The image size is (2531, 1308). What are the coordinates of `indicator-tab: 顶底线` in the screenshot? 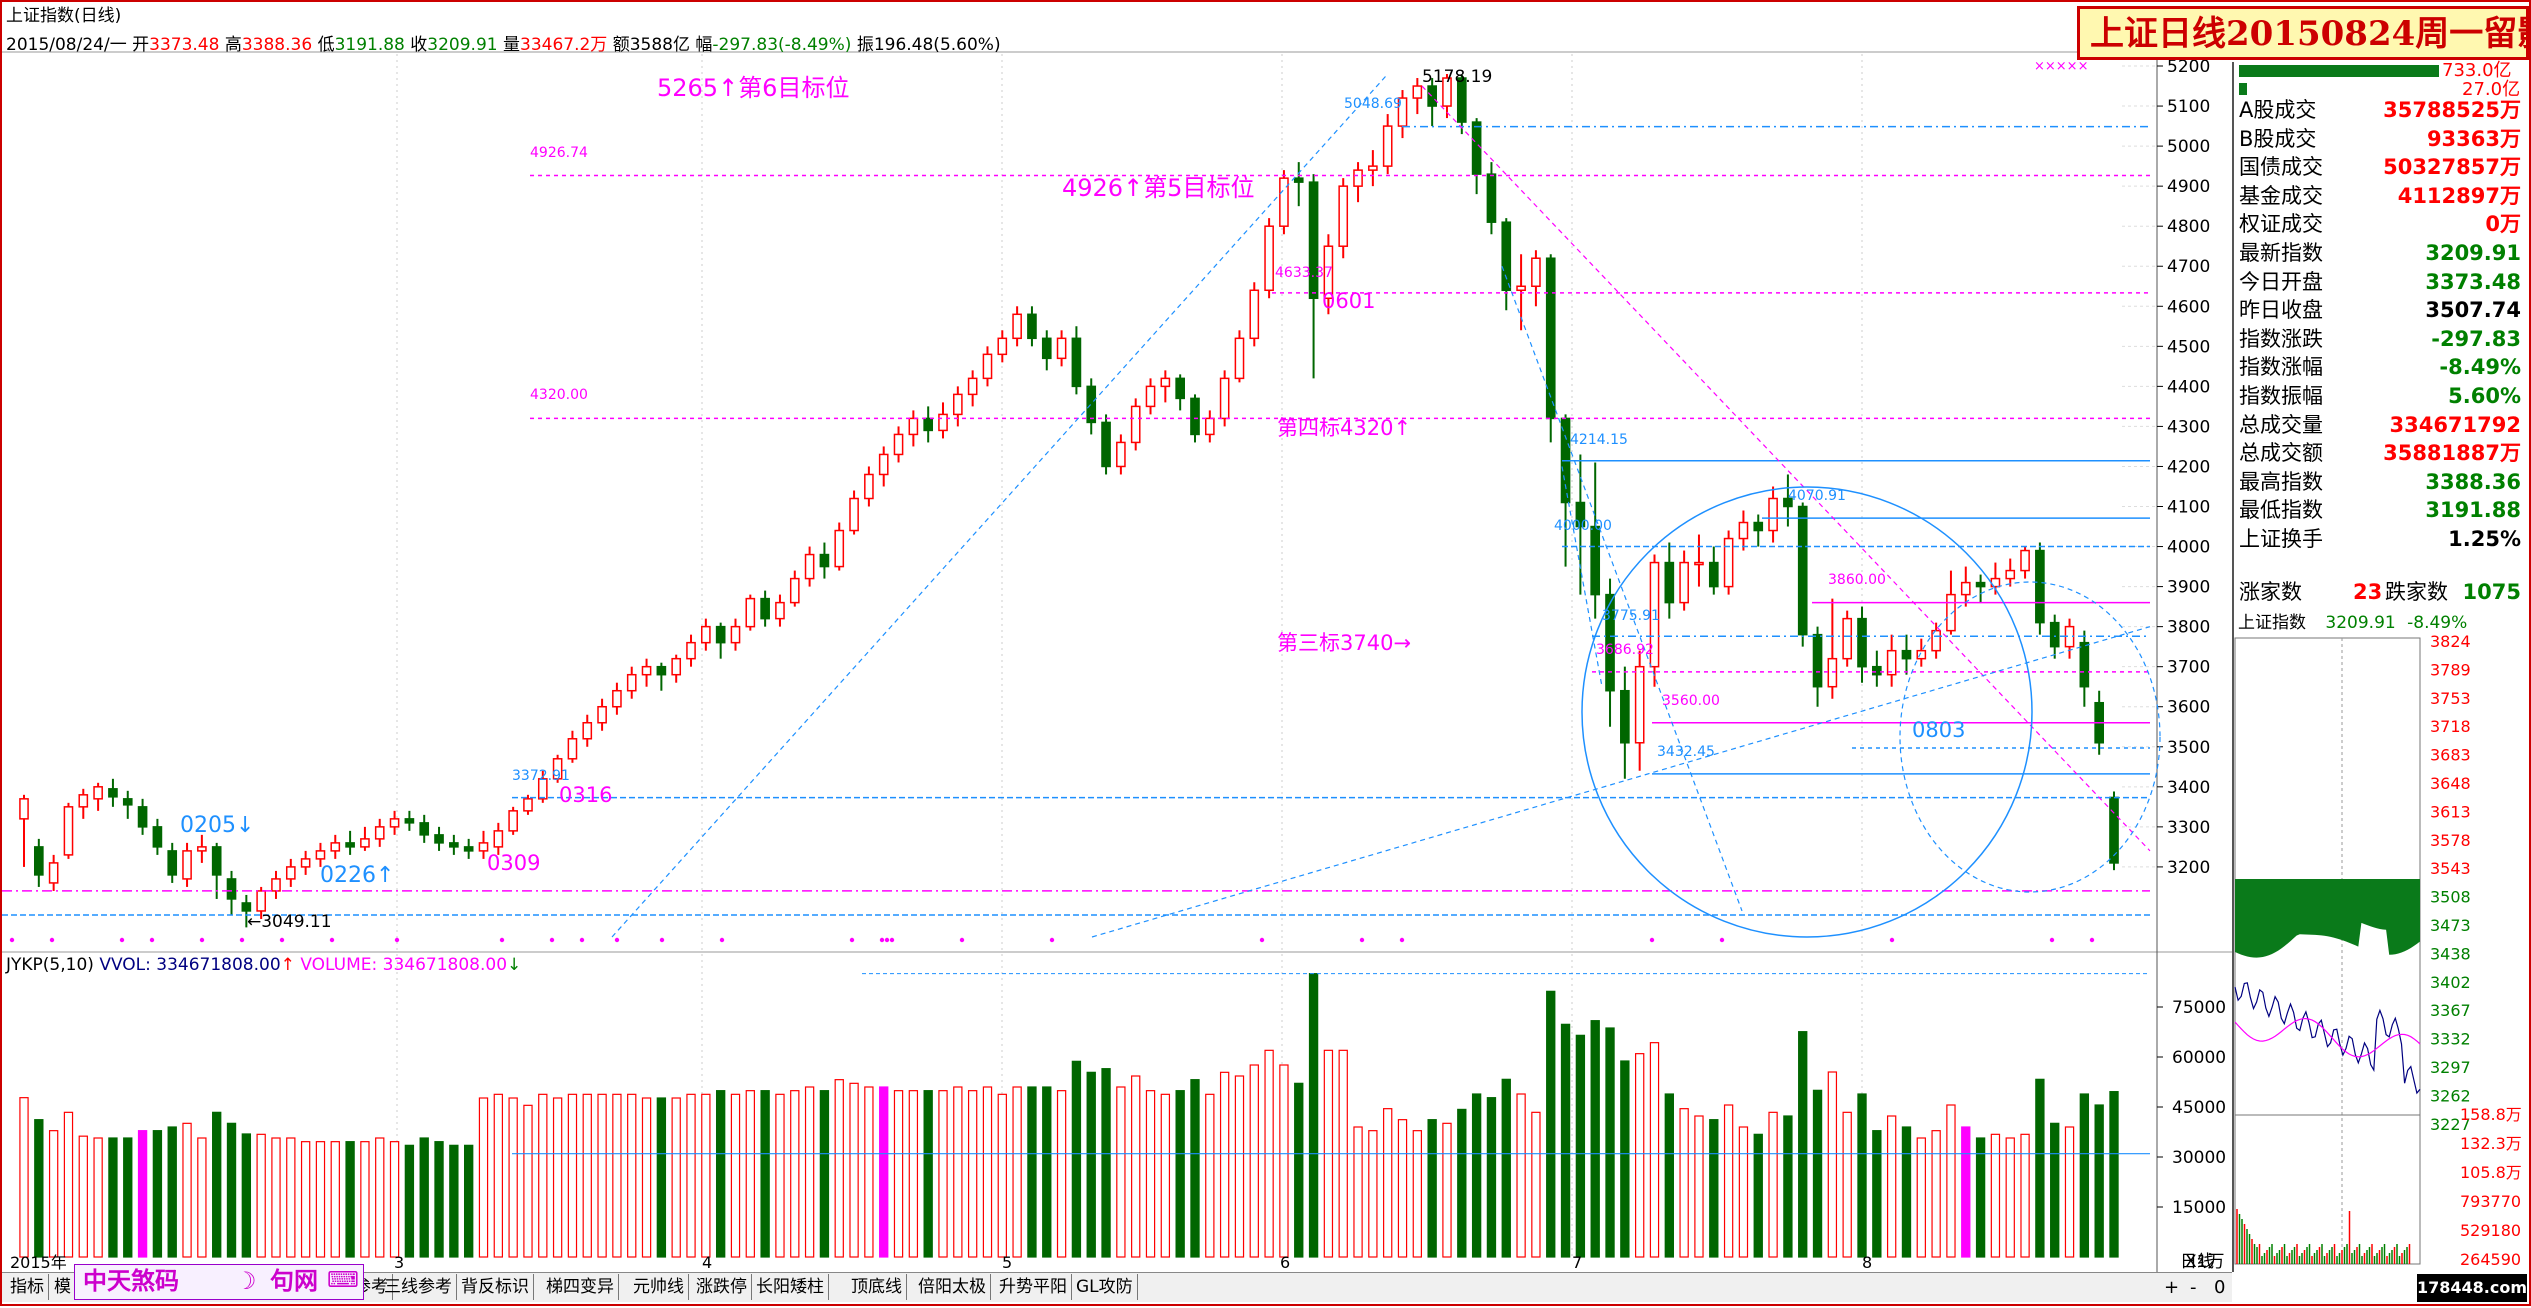 It's located at (877, 1287).